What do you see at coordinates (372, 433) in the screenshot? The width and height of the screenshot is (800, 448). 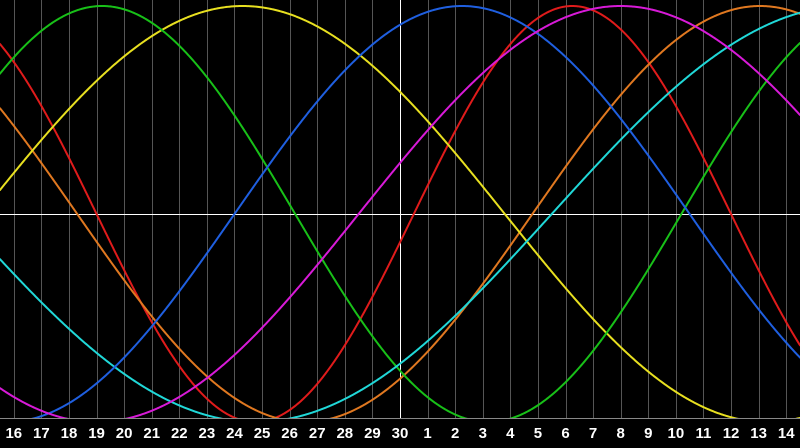 I see `x-axis-tick-label: 29` at bounding box center [372, 433].